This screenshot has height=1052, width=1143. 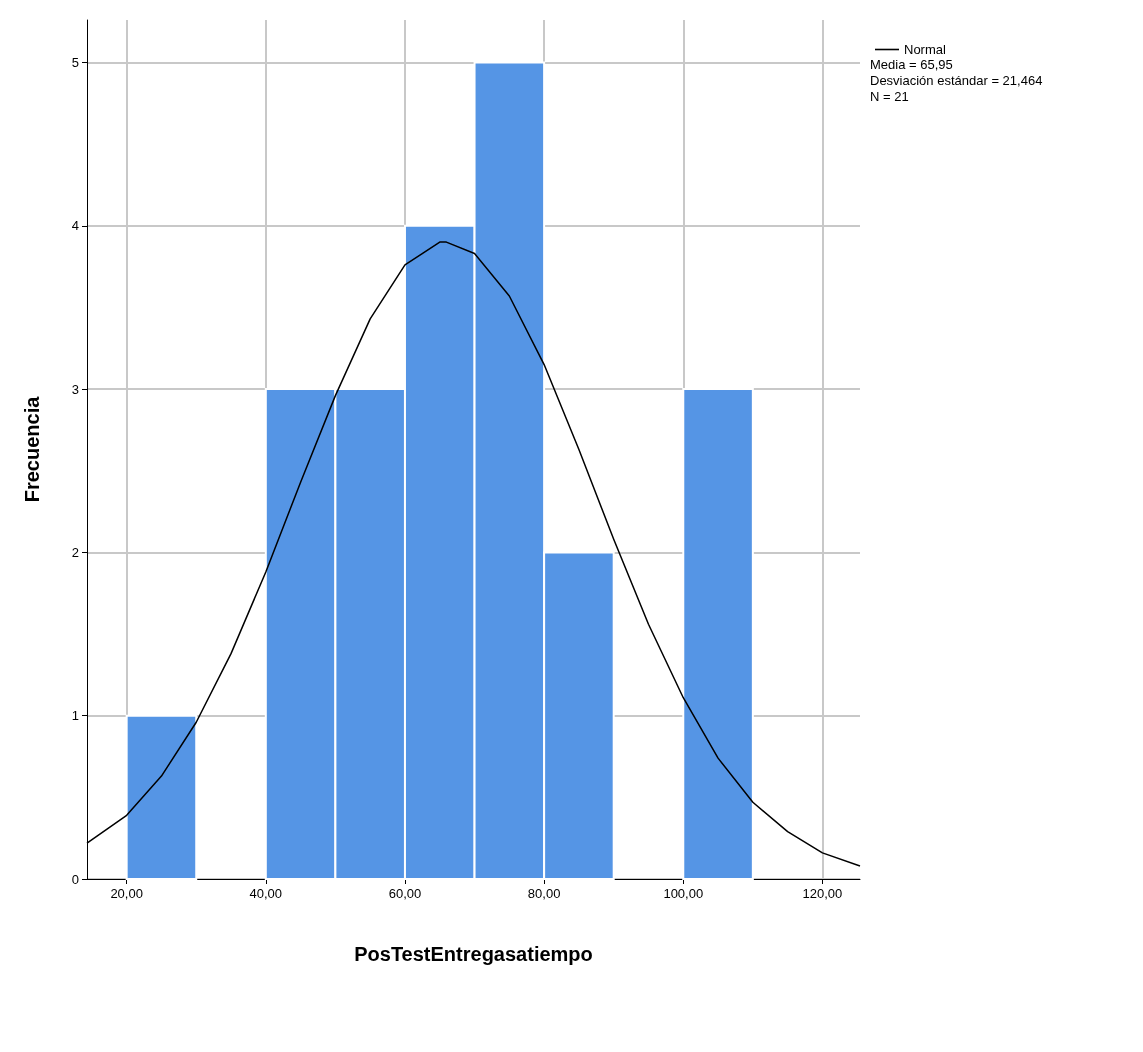 I want to click on y-tick-label: 2, so click(x=75, y=552).